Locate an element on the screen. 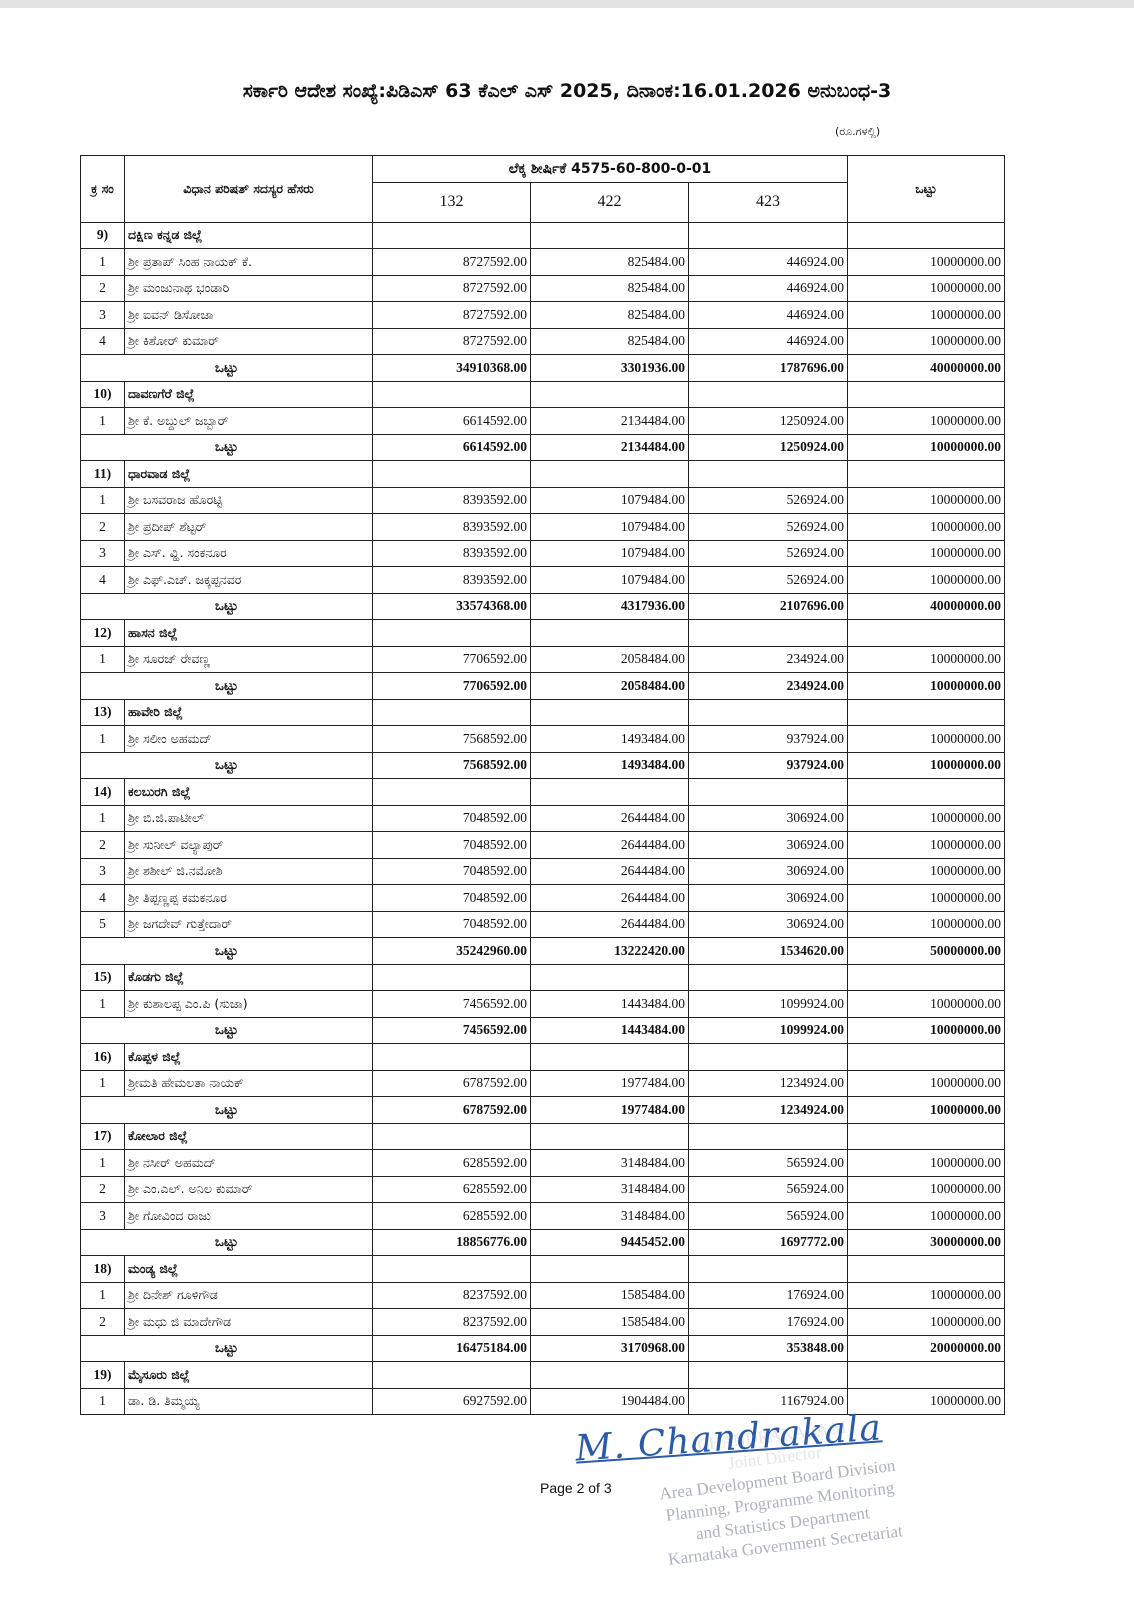  district-number: 15) is located at coordinates (102, 977).